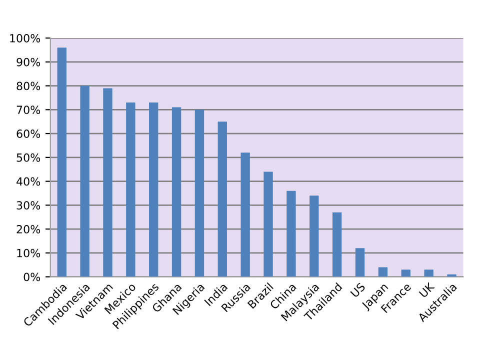 This screenshot has height=346, width=480. What do you see at coordinates (28, 181) in the screenshot?
I see `y-tick-label: 40%` at bounding box center [28, 181].